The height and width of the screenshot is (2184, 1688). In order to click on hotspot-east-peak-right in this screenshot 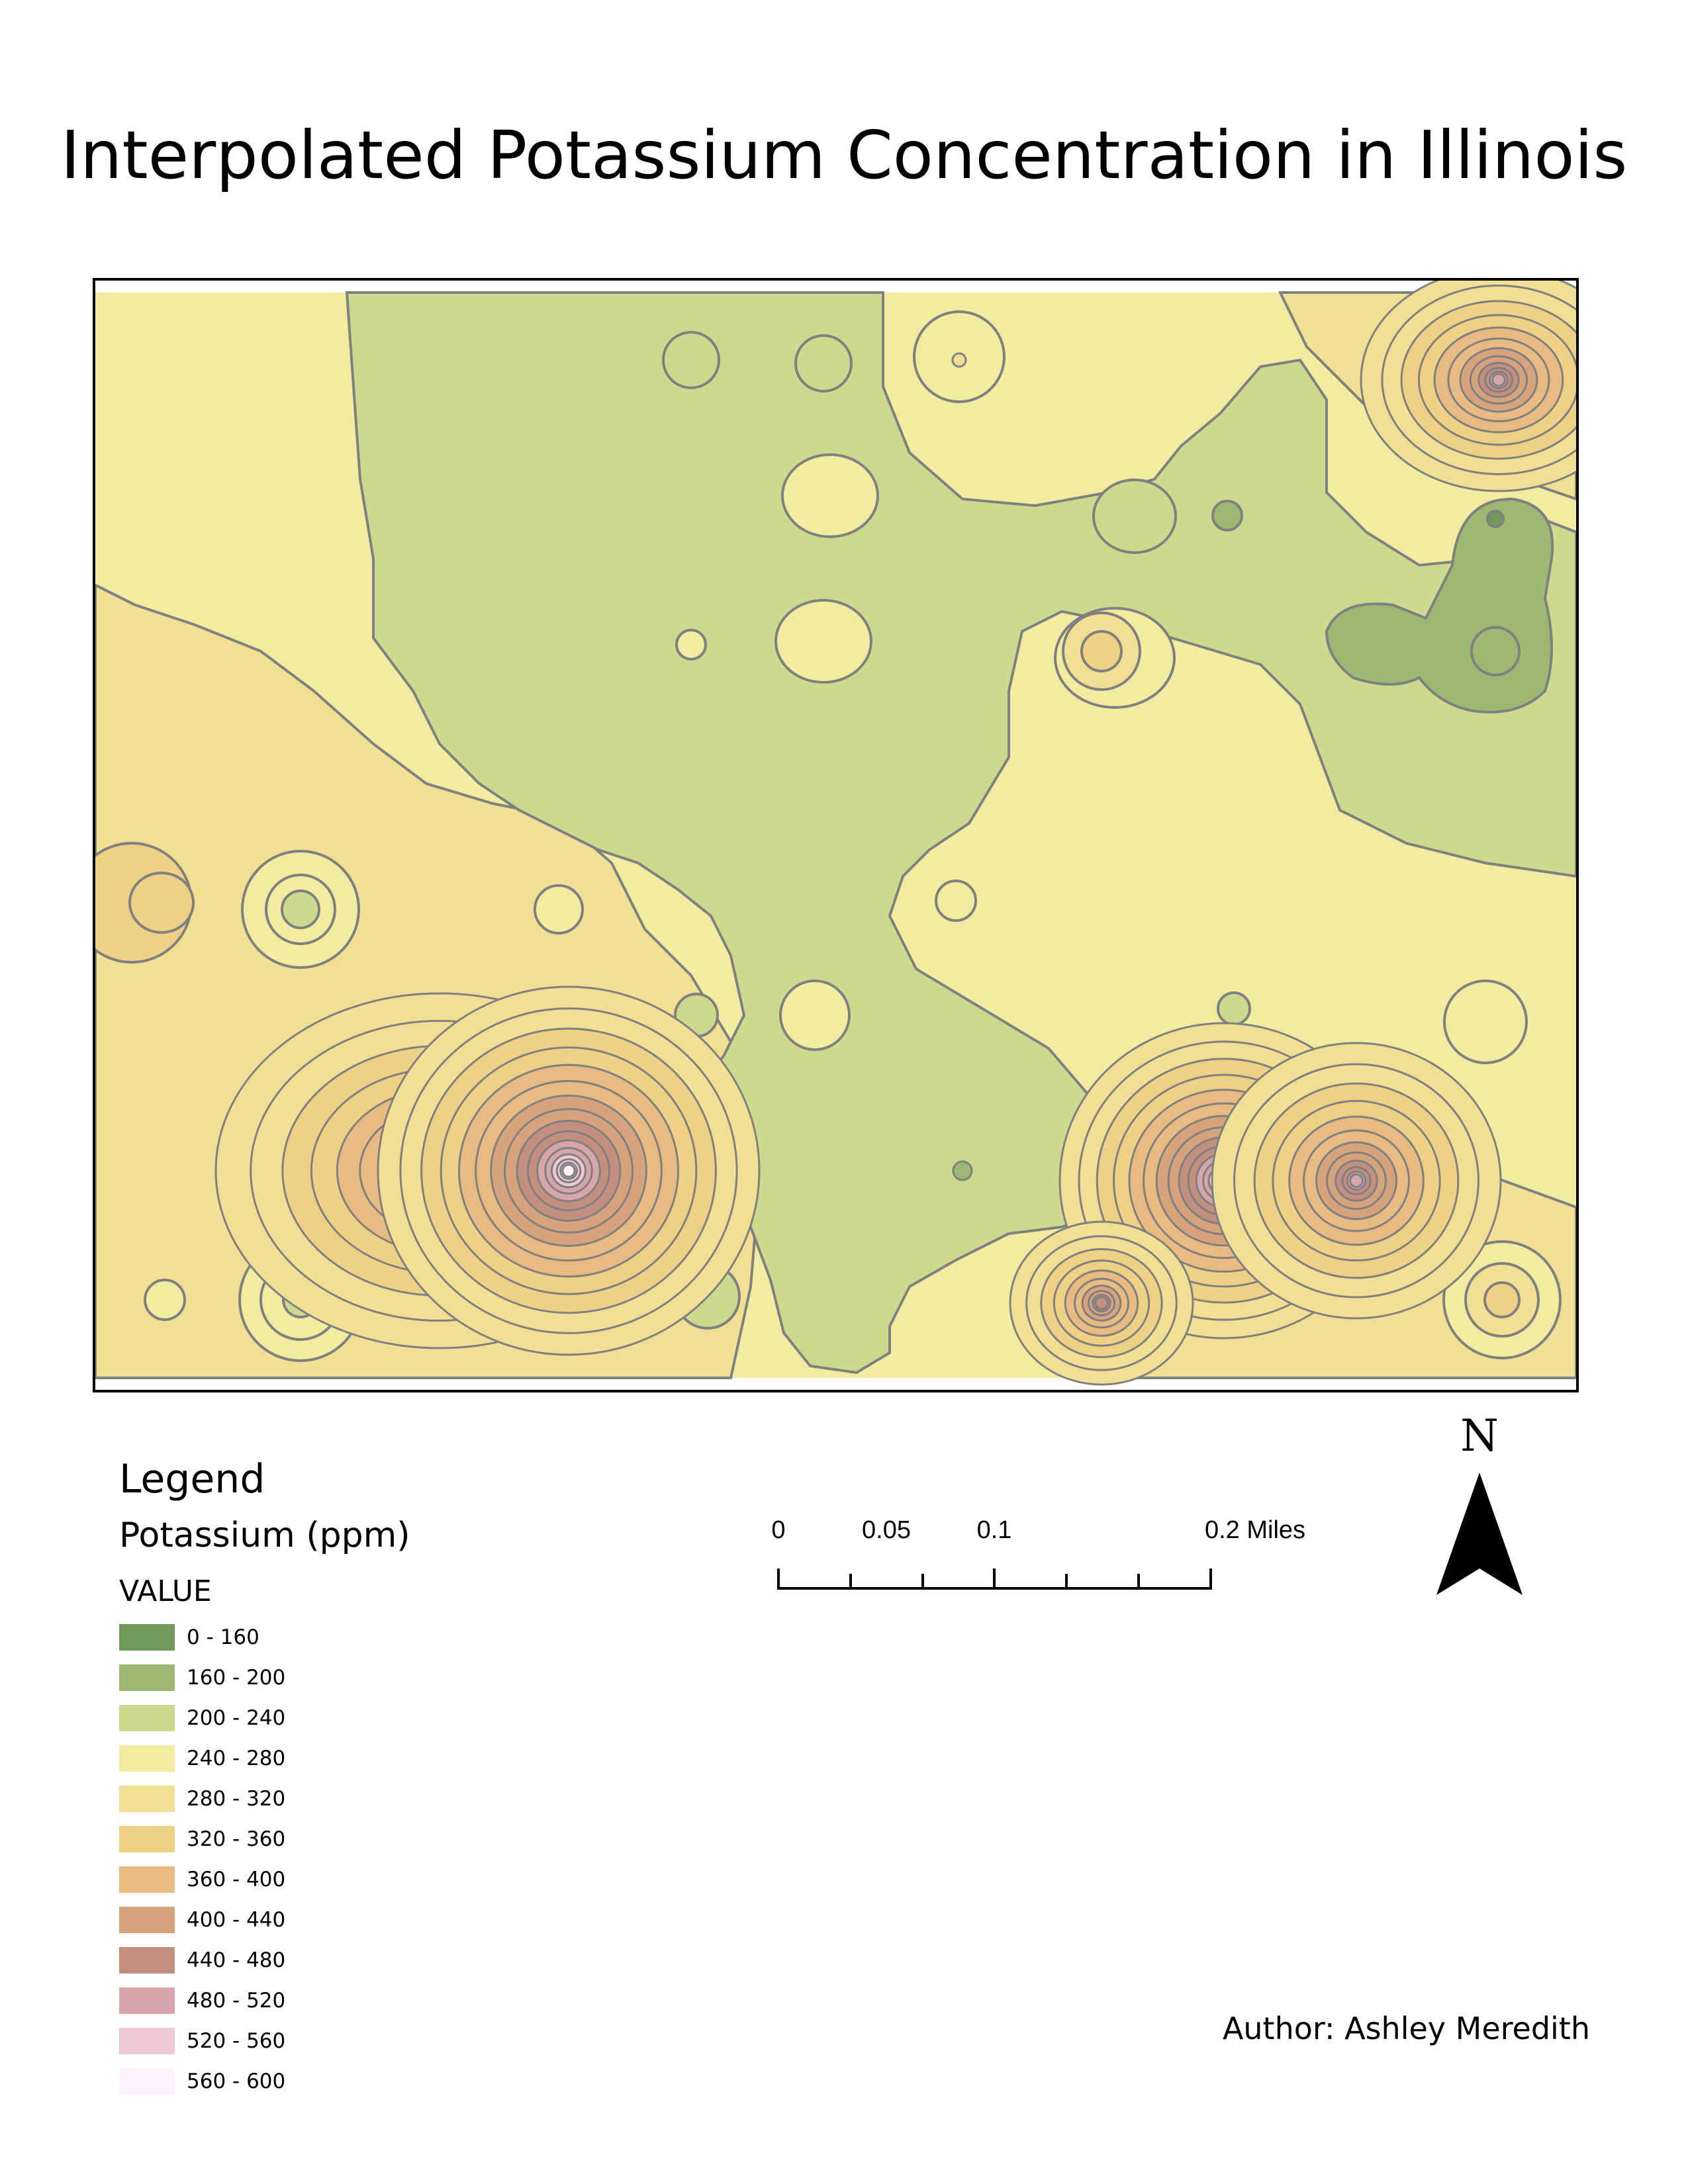, I will do `click(1356, 1181)`.